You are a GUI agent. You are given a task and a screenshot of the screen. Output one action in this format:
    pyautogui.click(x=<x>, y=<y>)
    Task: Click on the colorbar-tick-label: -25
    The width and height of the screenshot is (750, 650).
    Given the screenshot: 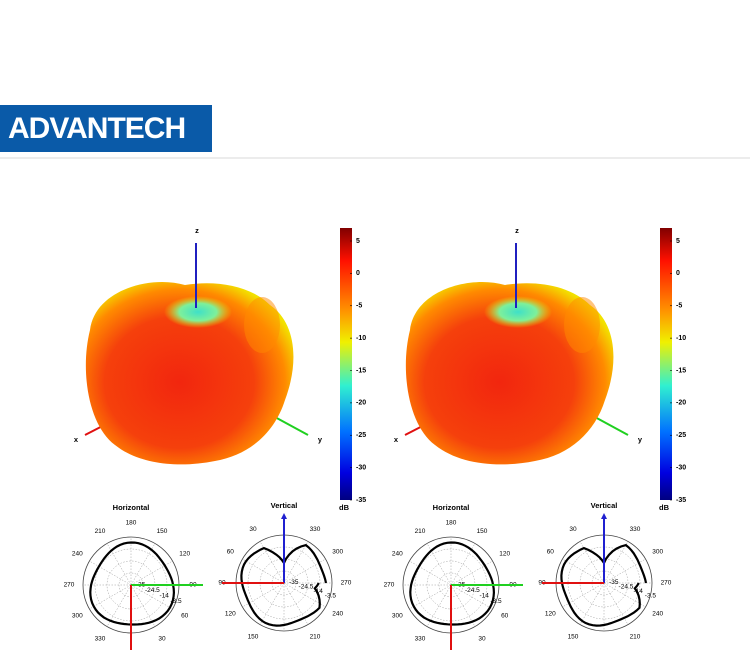 What is the action you would take?
    pyautogui.click(x=681, y=435)
    